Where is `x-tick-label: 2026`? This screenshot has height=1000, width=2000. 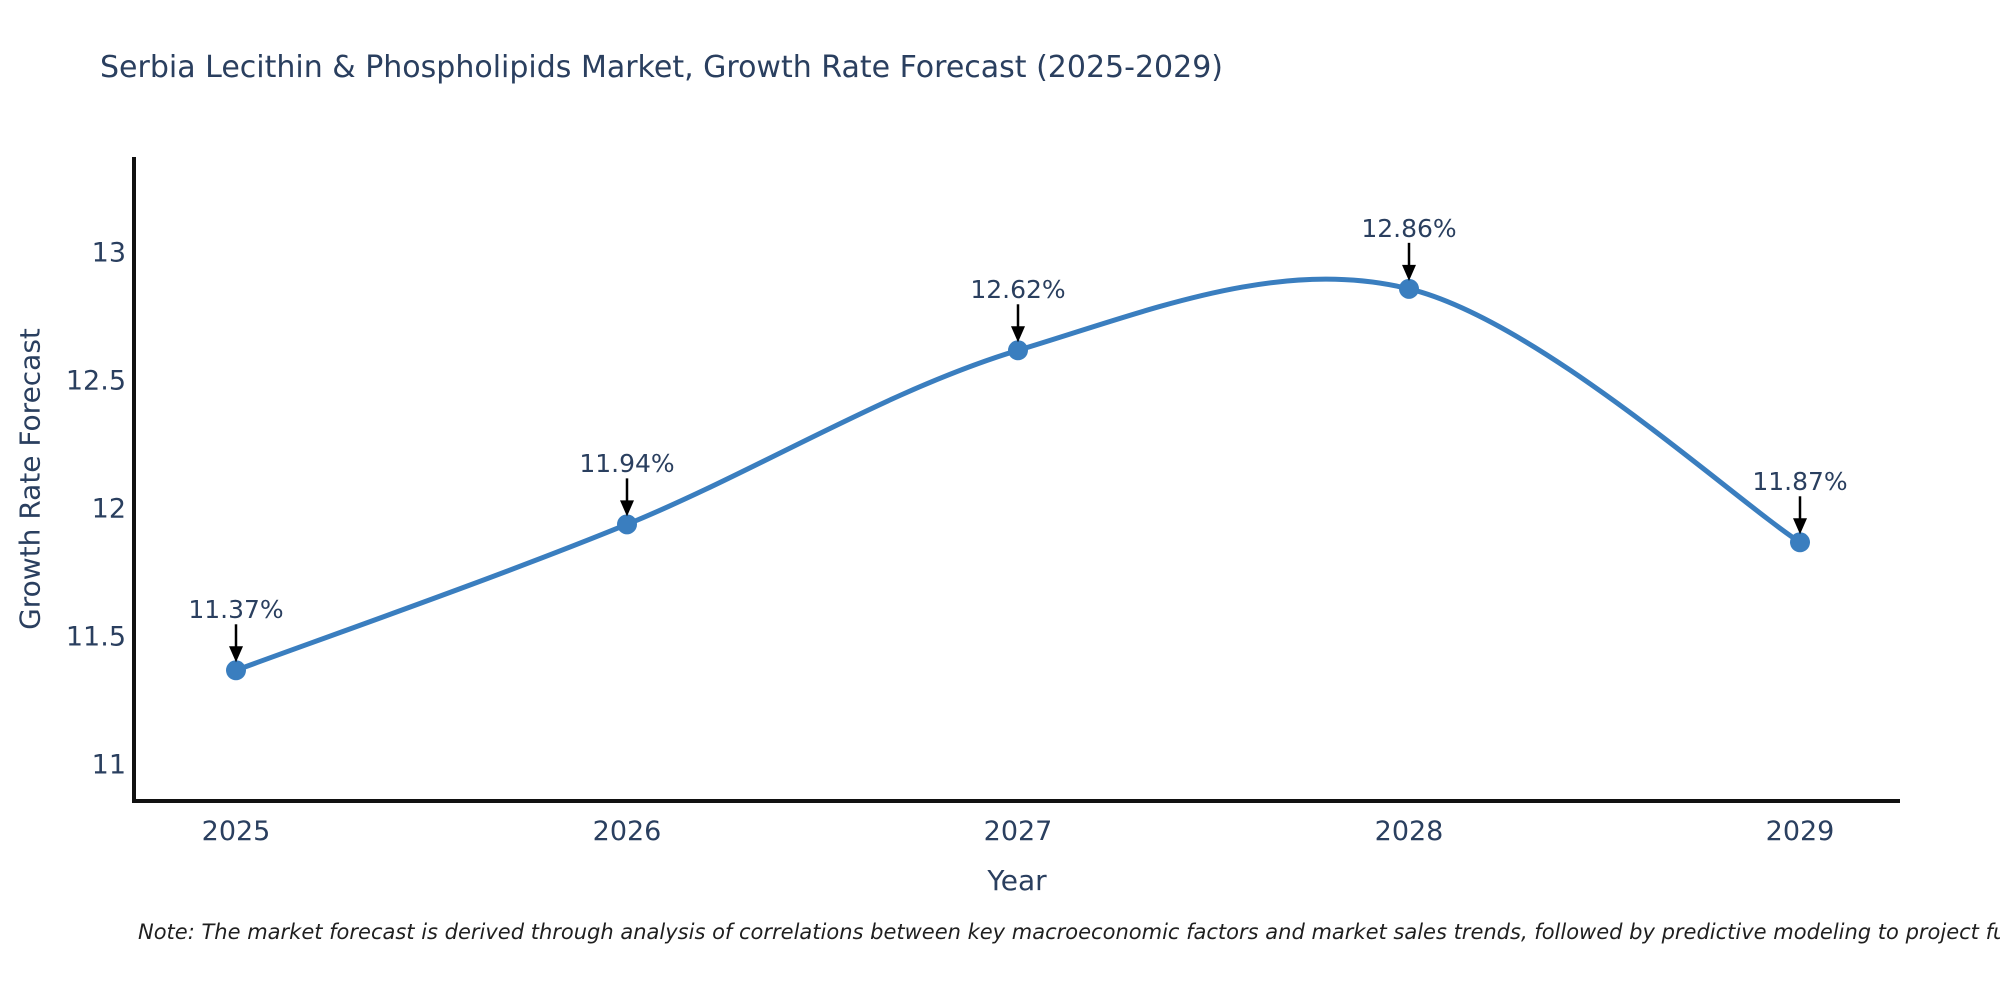 x-tick-label: 2026 is located at coordinates (627, 831).